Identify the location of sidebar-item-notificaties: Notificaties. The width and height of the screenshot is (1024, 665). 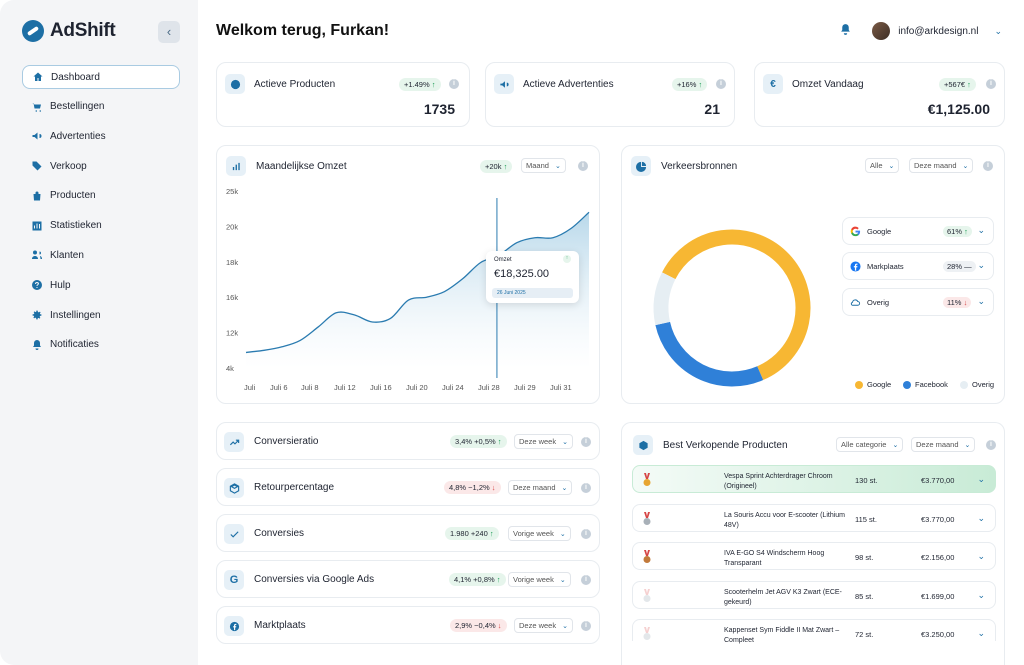
(101, 344).